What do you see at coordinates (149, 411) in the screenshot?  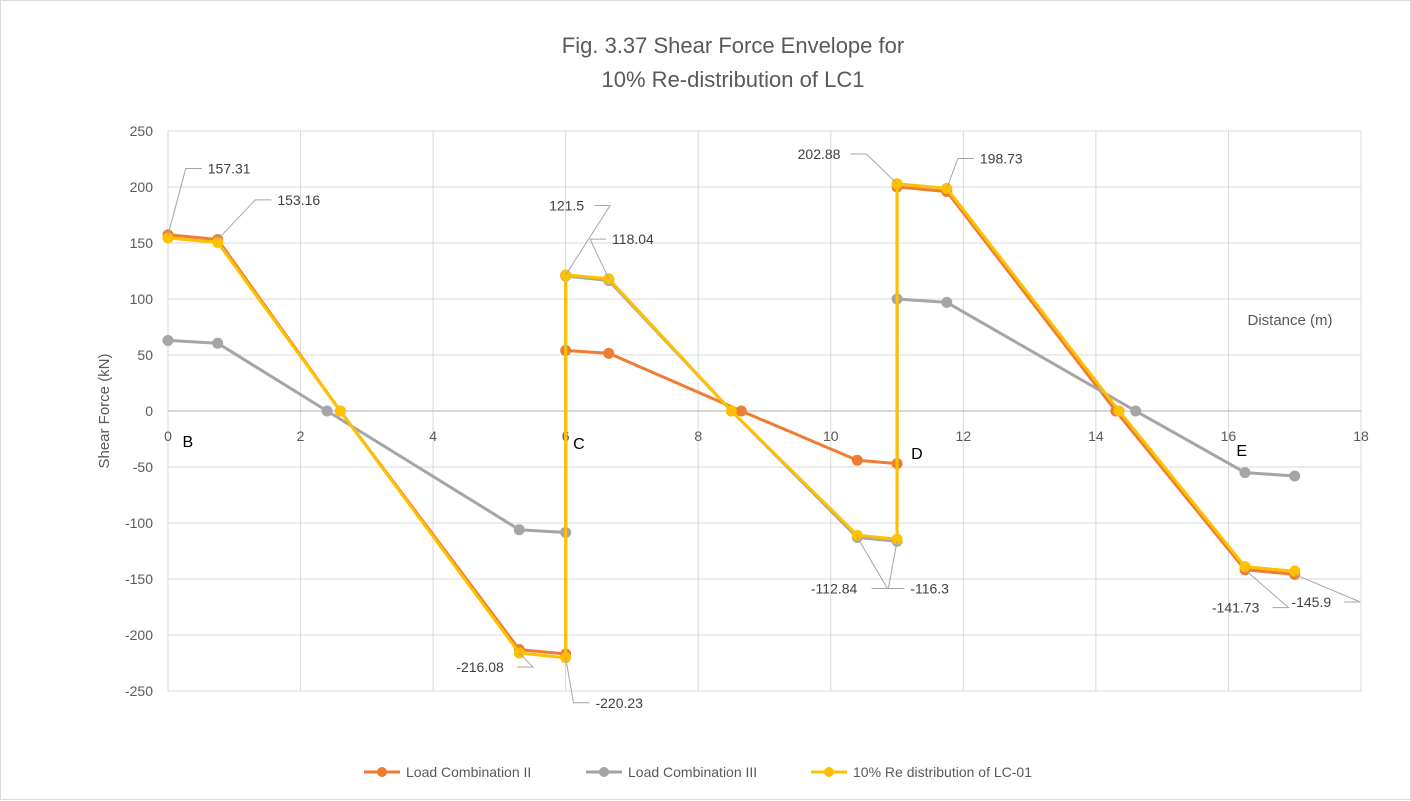 I see `y-tick-label: 0` at bounding box center [149, 411].